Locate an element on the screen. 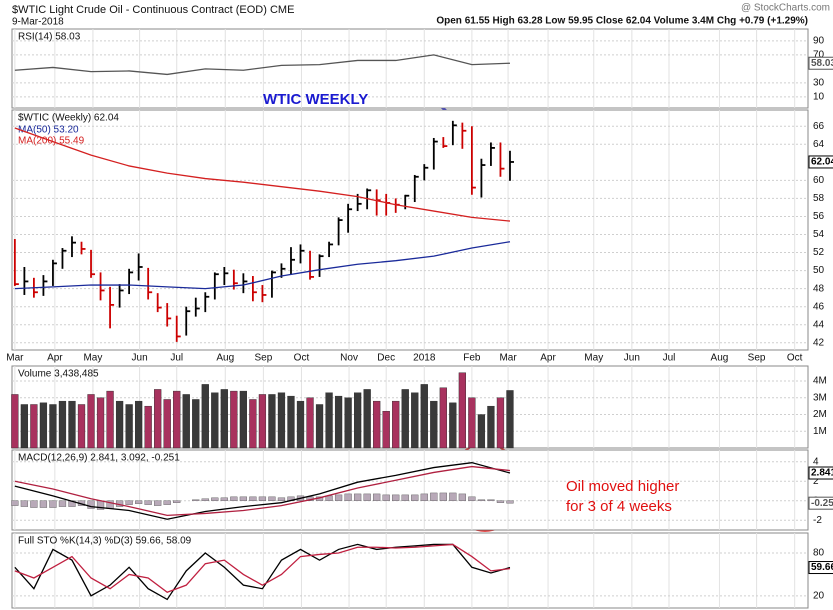 Image resolution: width=833 pixels, height=610 pixels. x-tick-label: Aug is located at coordinates (225, 358).